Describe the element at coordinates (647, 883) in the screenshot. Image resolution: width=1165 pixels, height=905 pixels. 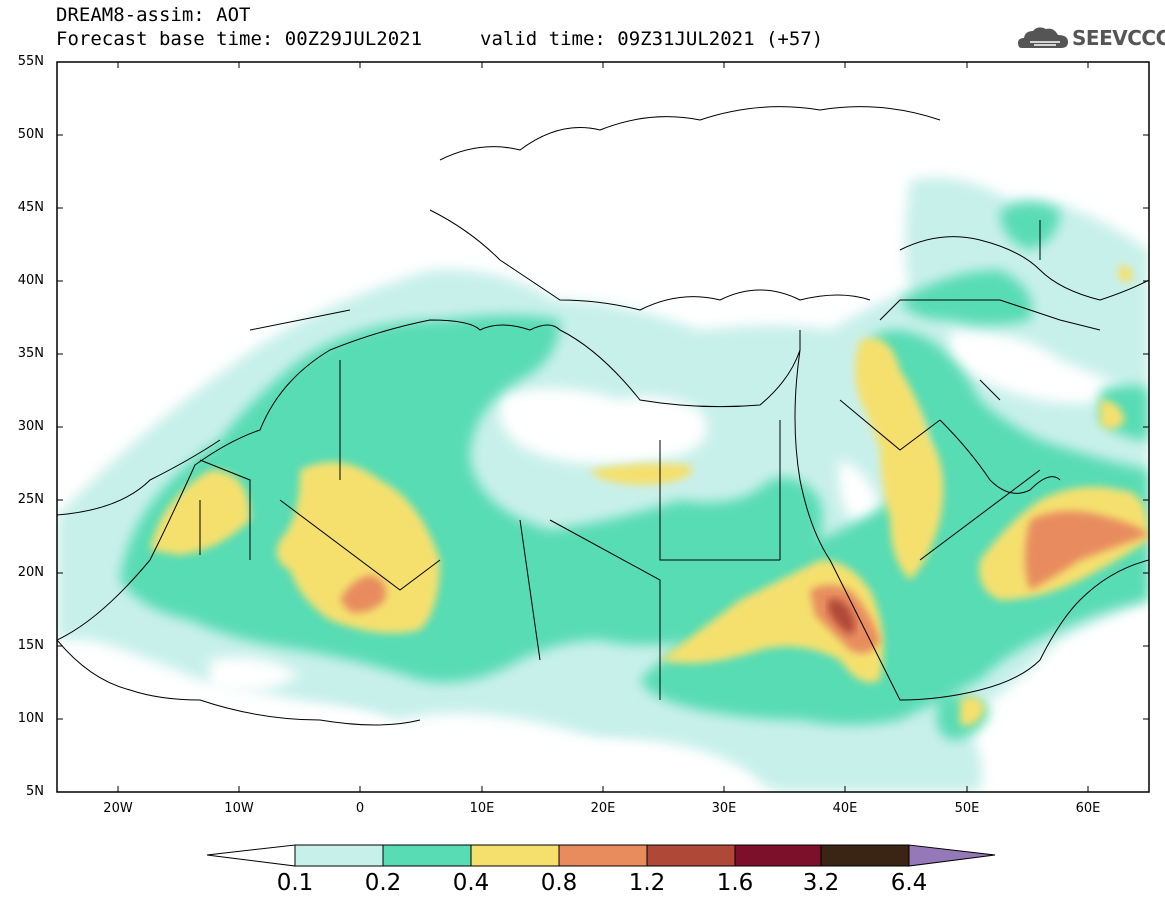
I see `colorbar-label: 1.2` at that location.